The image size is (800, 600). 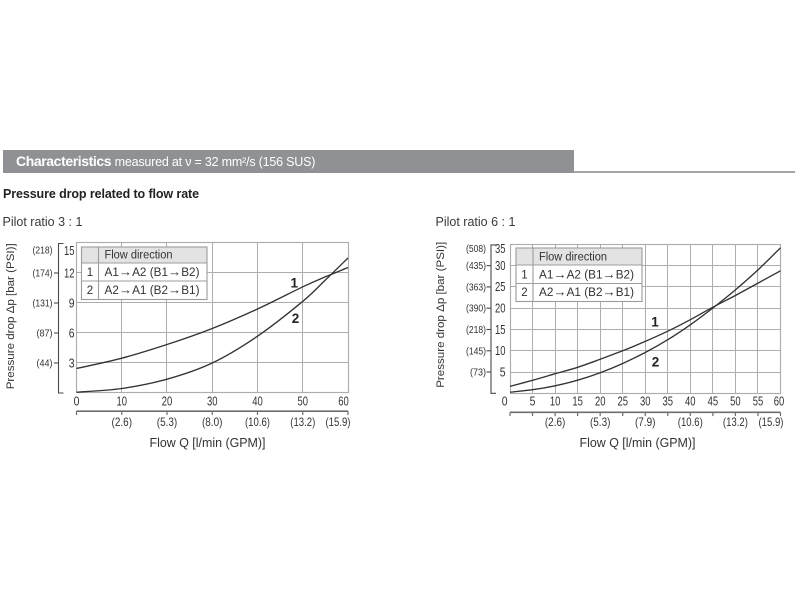 I want to click on svg-text: (145), so click(x=476, y=351).